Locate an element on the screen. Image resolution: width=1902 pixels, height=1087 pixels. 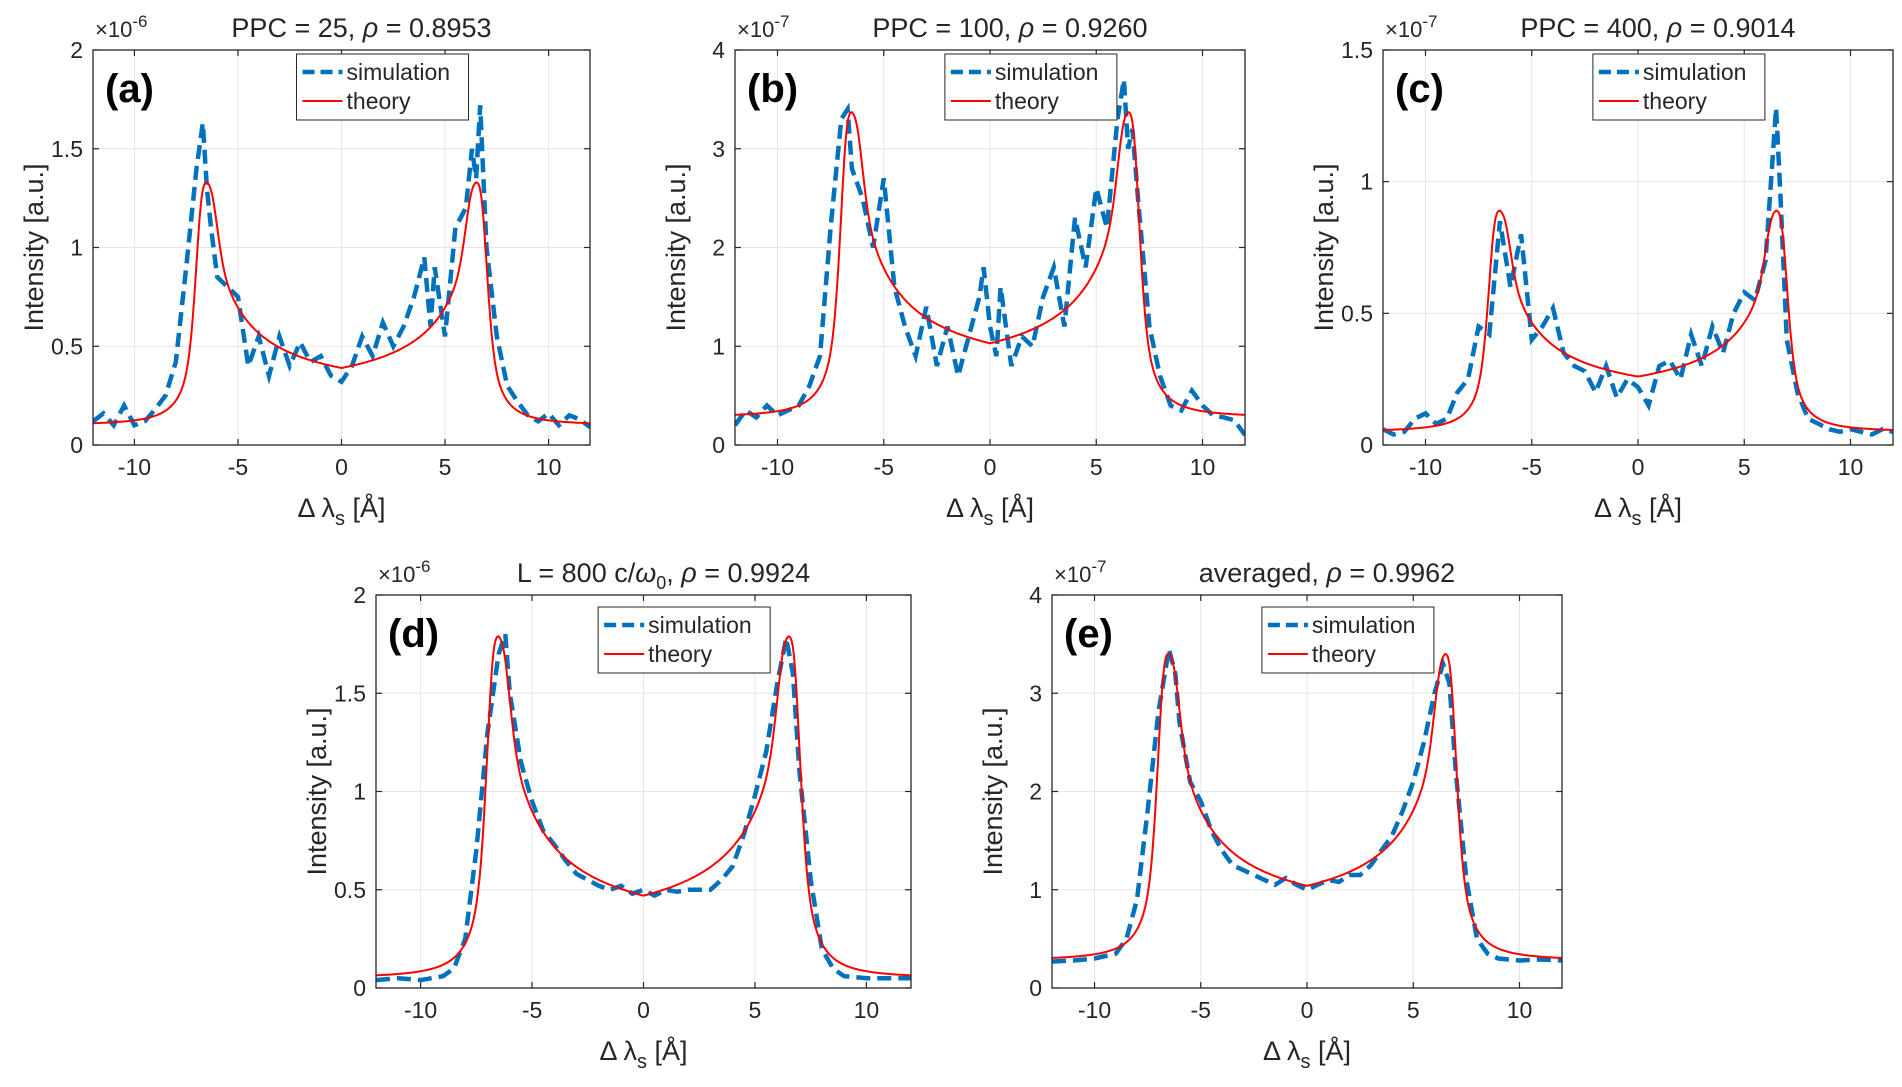
title-part: averaged, is located at coordinates (1263, 573).